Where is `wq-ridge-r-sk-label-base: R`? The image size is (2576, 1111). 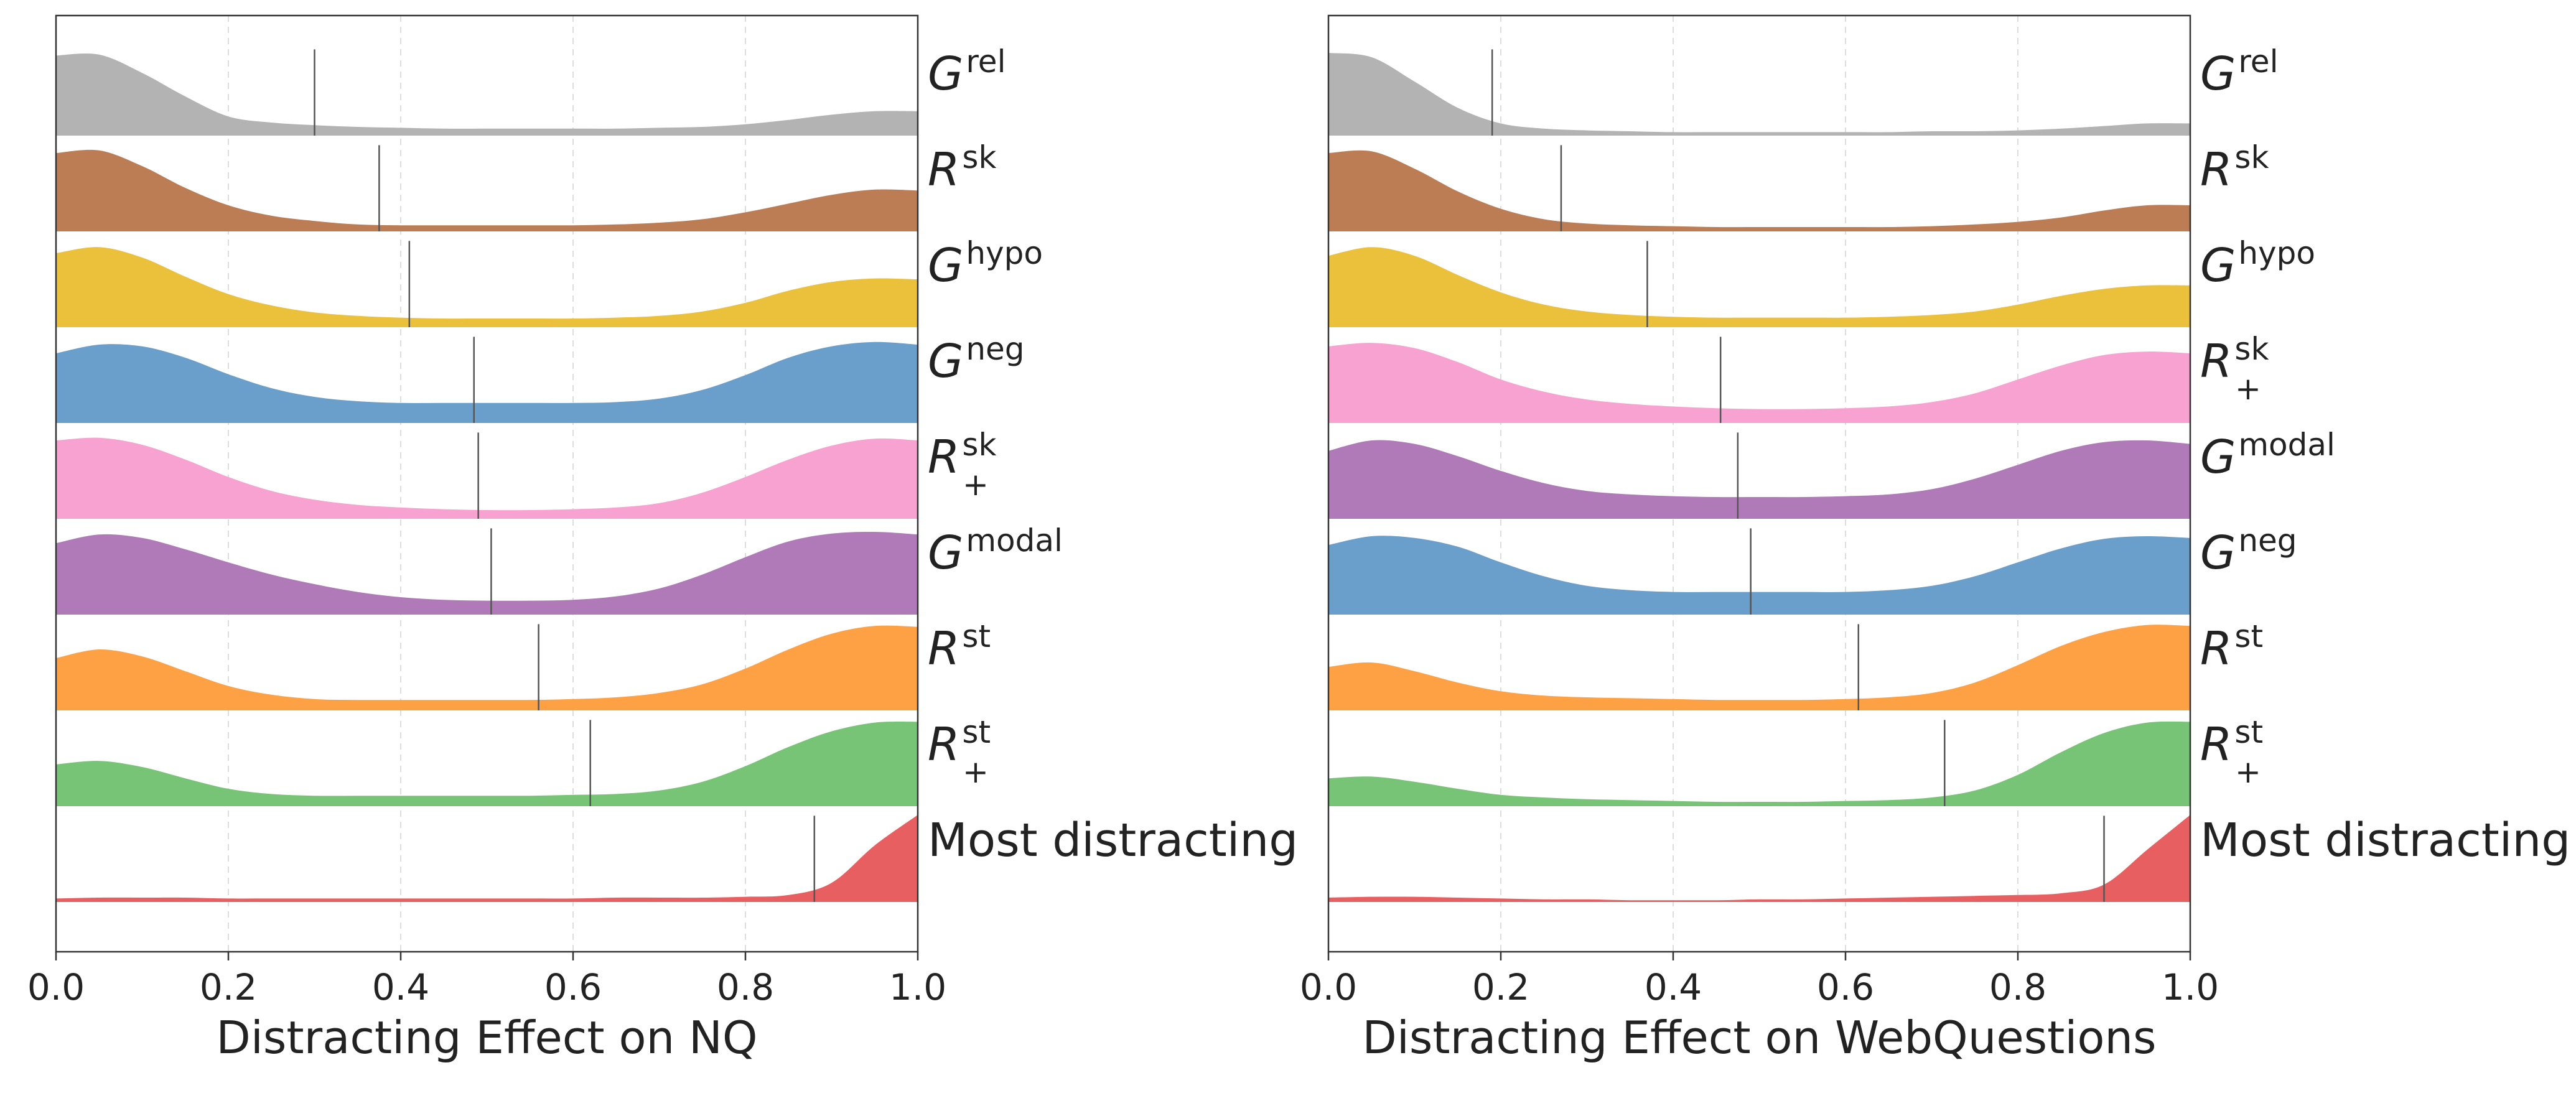
wq-ridge-r-sk-label-base: R is located at coordinates (2216, 170).